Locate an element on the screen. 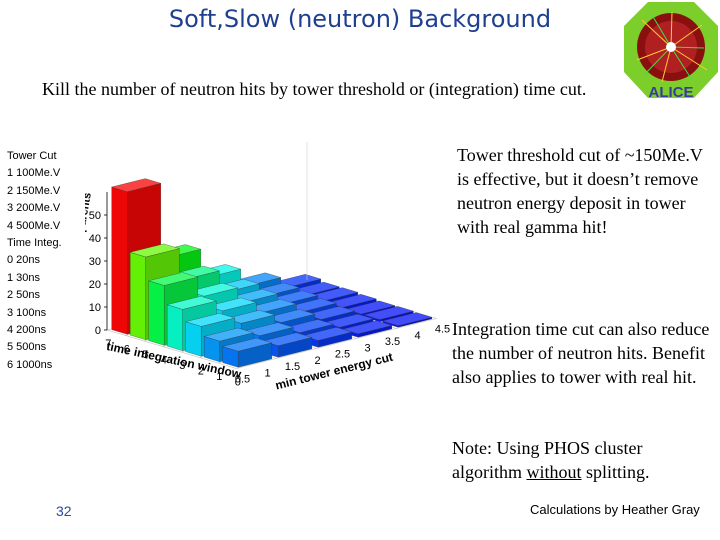 The width and height of the screenshot is (720, 540). legend-line: Tower Cut is located at coordinates (32, 156).